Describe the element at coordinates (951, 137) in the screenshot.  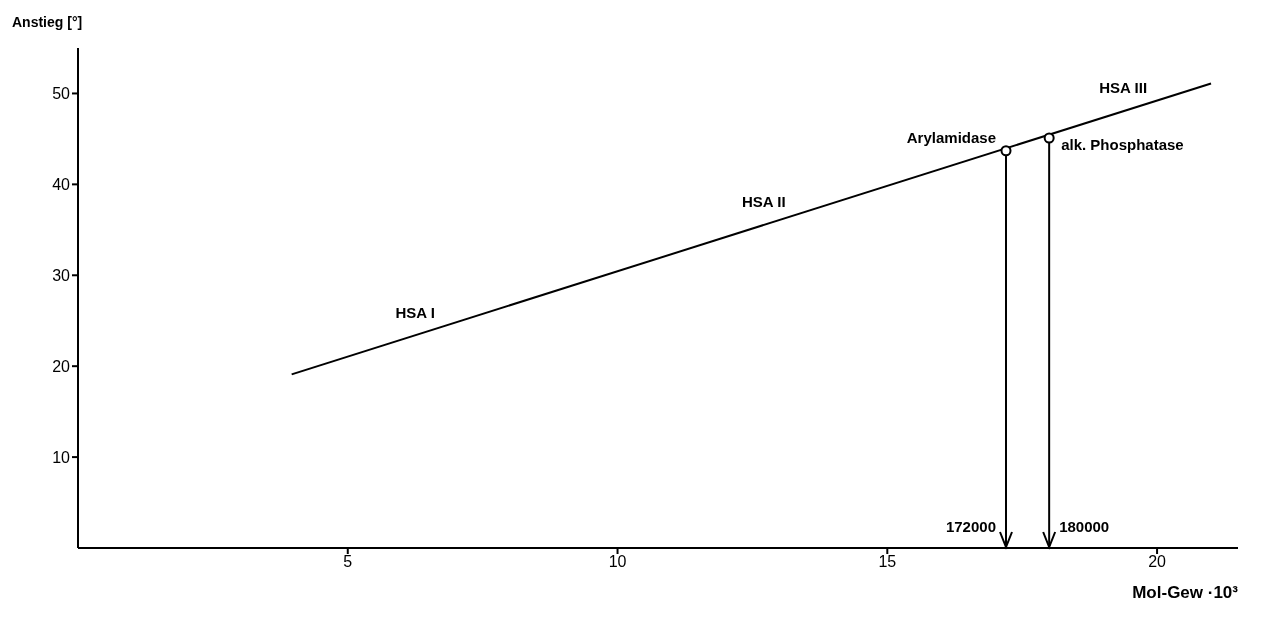
I see `annotation: Arylamidase` at that location.